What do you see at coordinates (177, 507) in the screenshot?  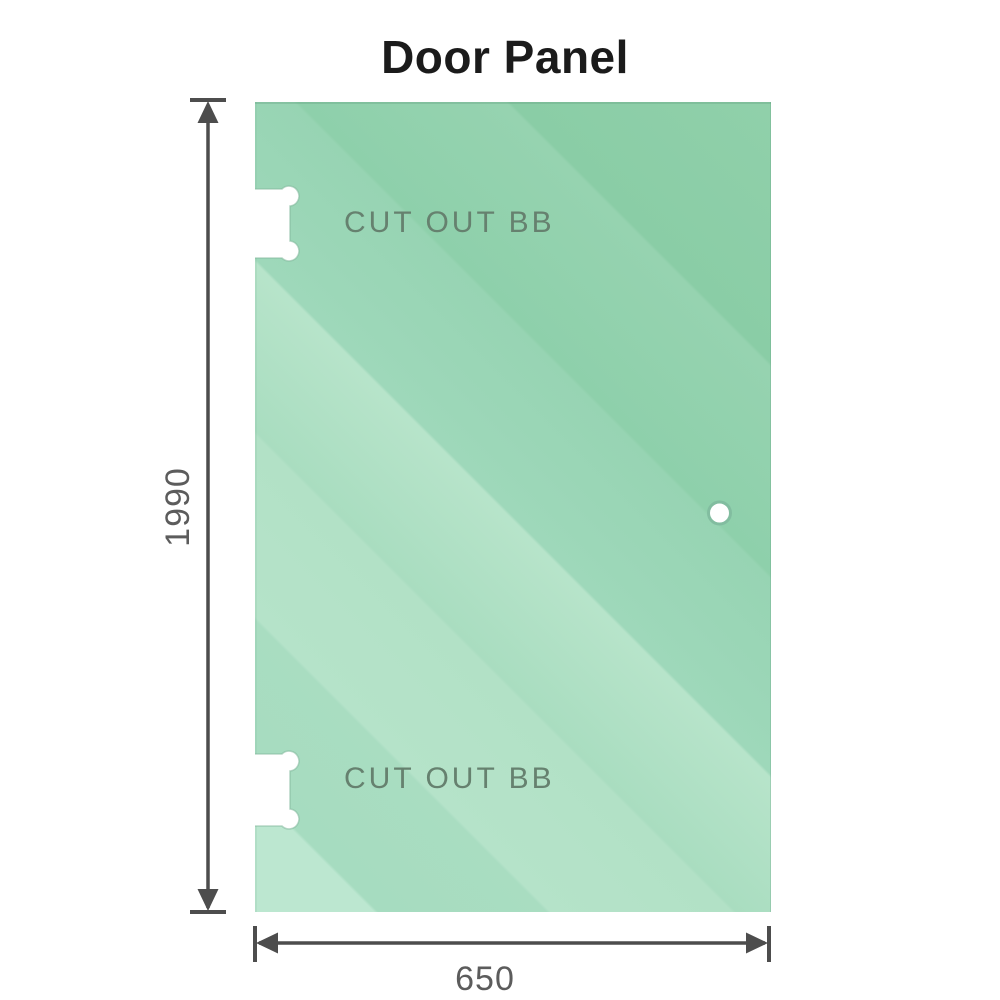 I see `height-dimension-label: 1990` at bounding box center [177, 507].